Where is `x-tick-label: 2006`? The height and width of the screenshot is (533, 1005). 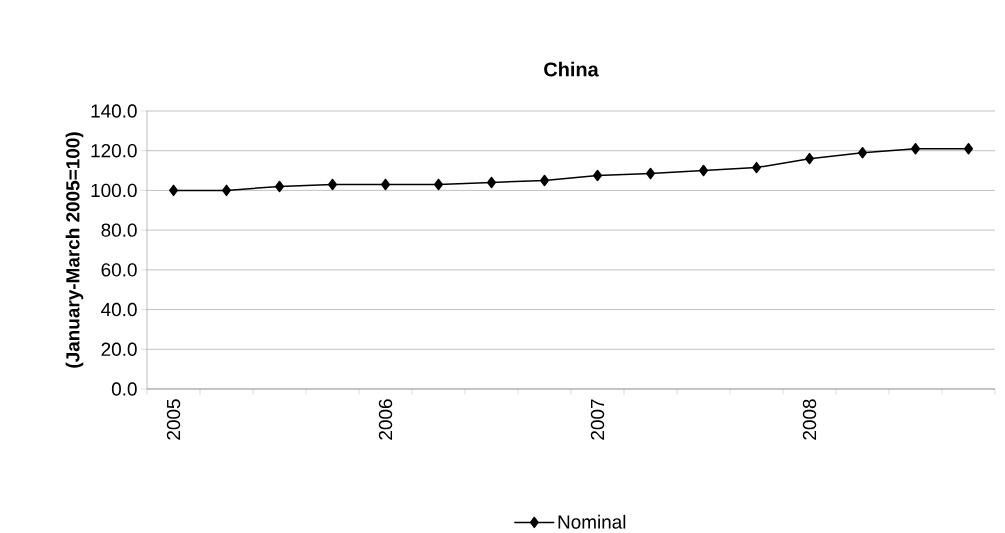
x-tick-label: 2006 is located at coordinates (385, 419).